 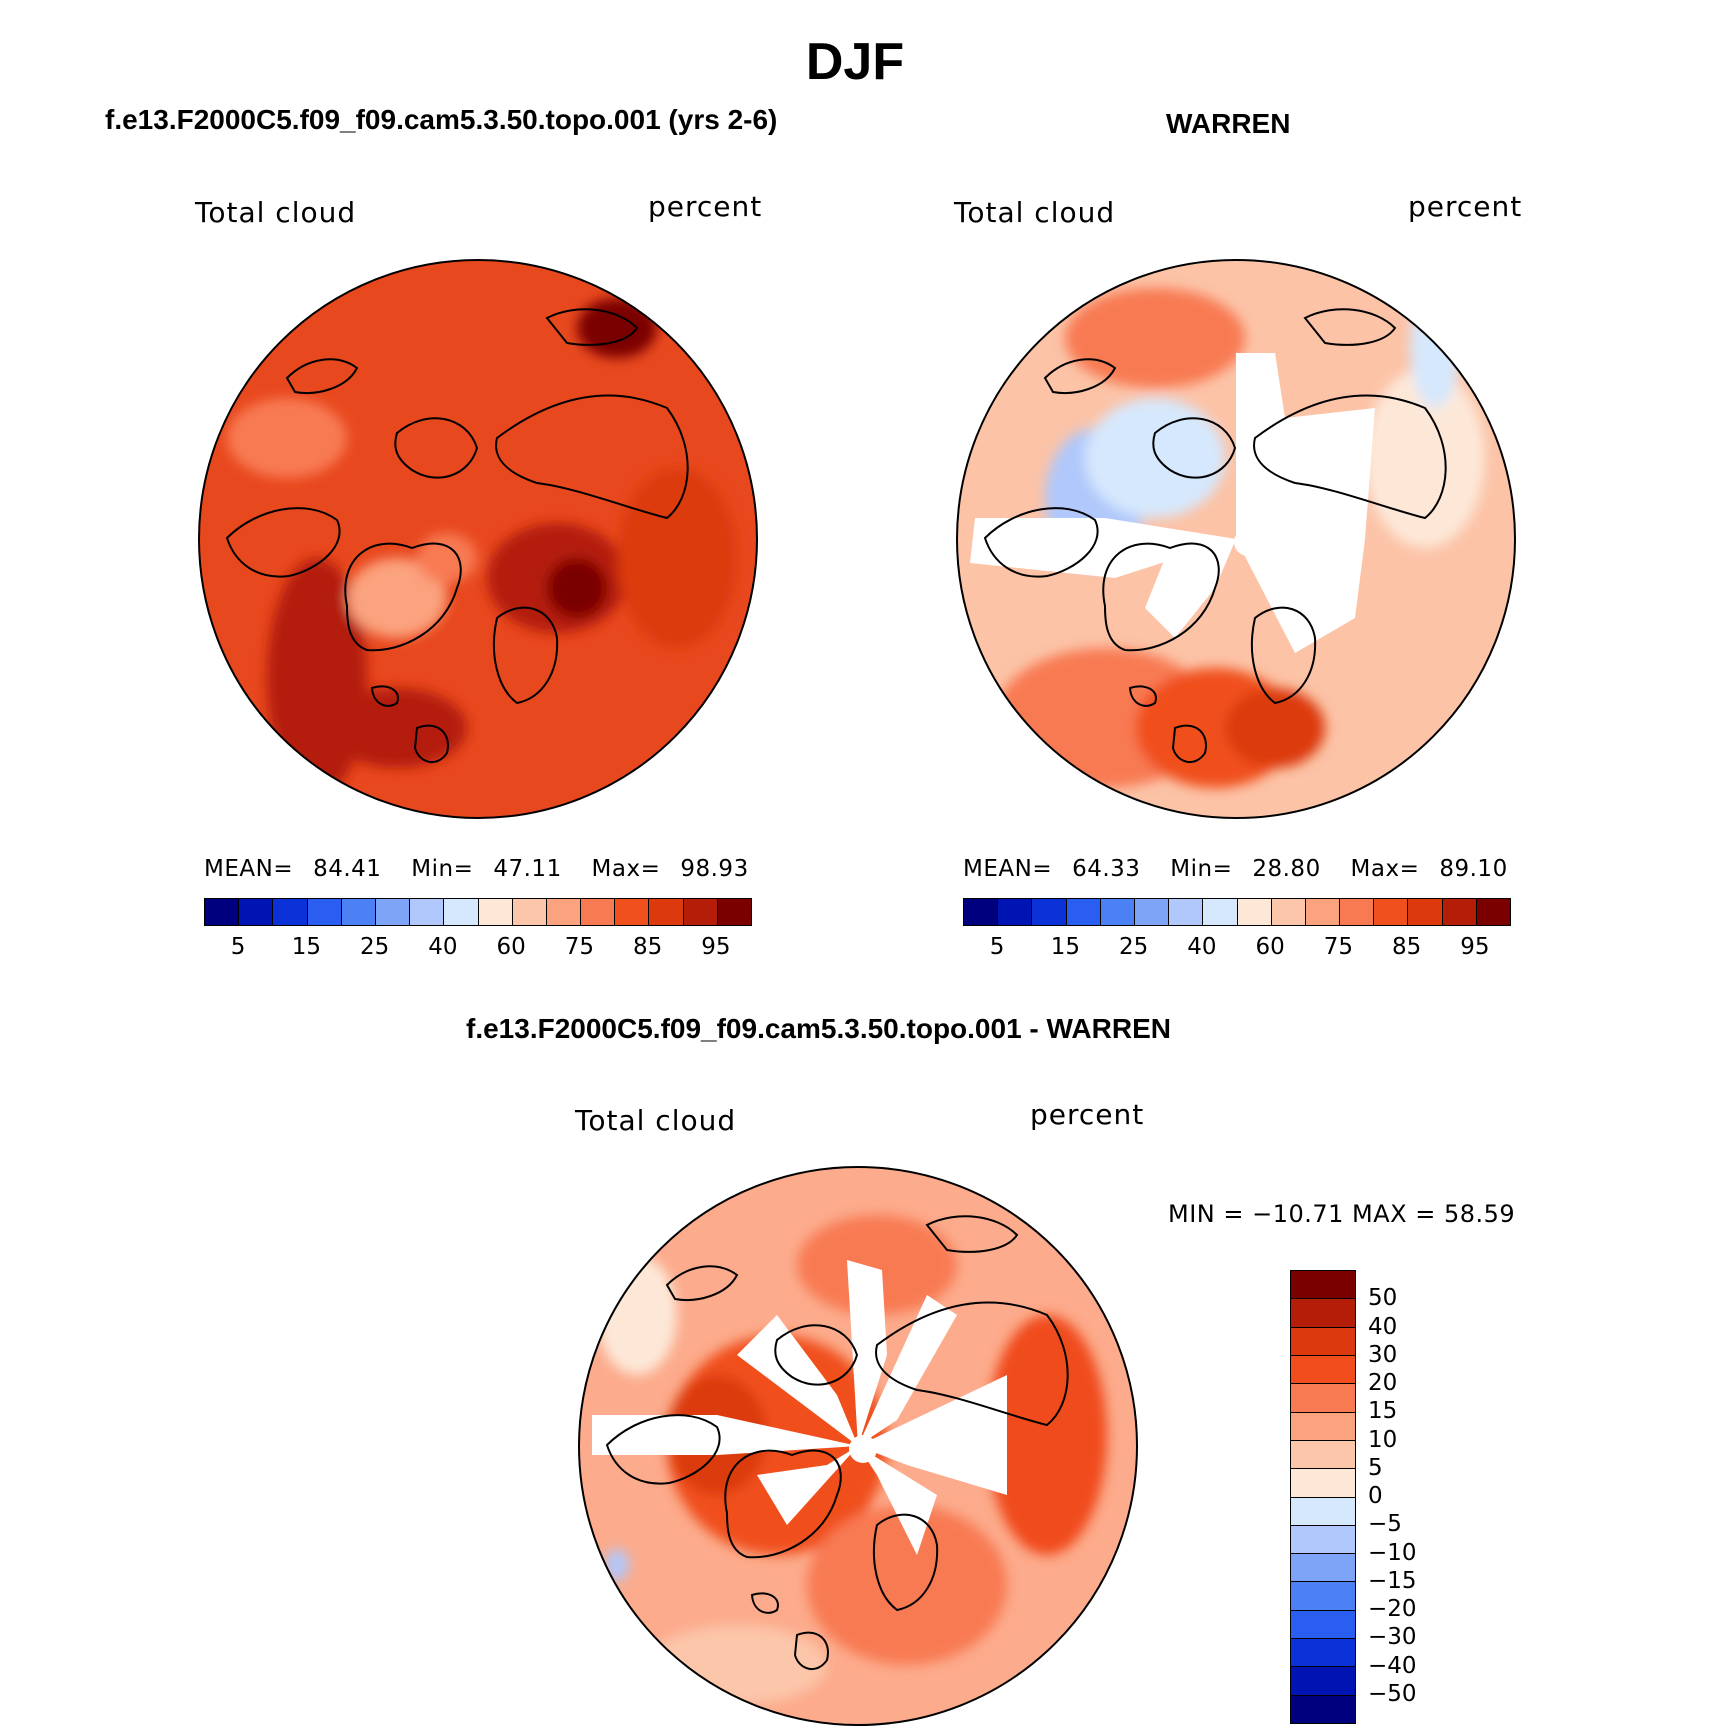 I want to click on diff-colorbar, so click(x=1323, y=1497).